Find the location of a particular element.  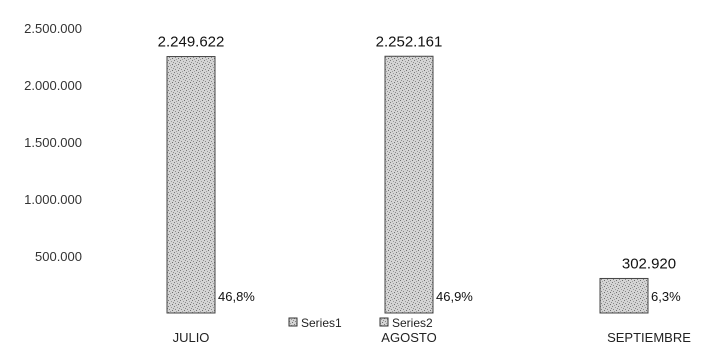

category-label: SEPTIEMBRE is located at coordinates (649, 337).